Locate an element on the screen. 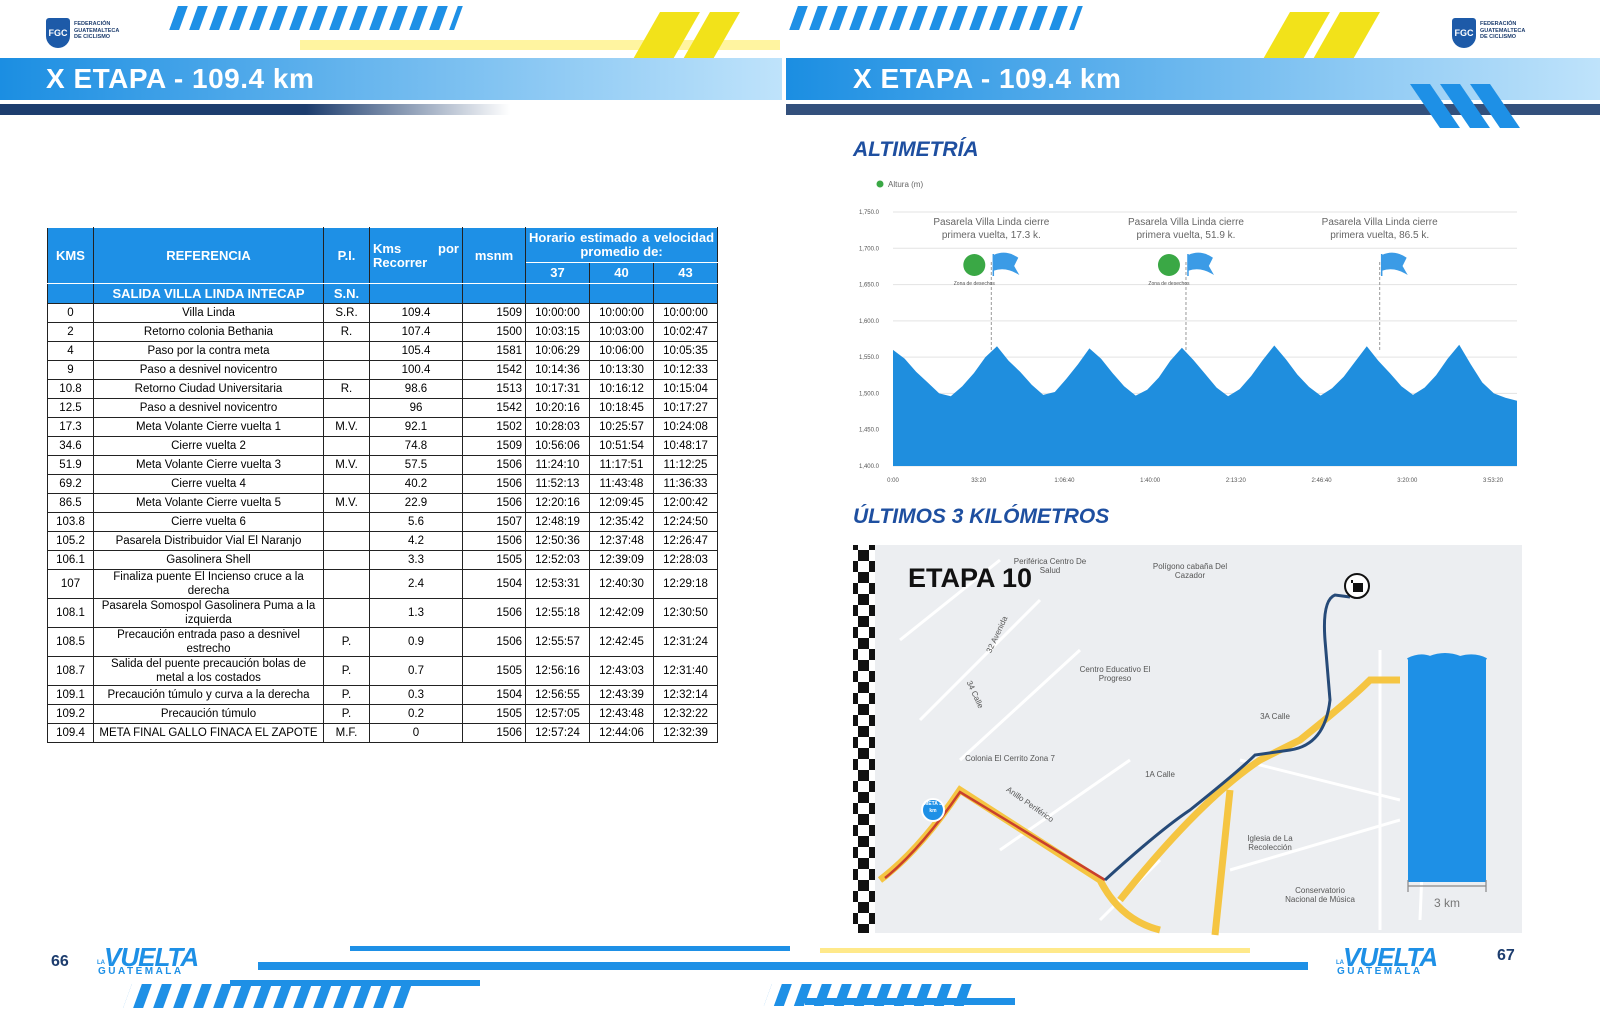  speed-header: 40 is located at coordinates (621, 273).